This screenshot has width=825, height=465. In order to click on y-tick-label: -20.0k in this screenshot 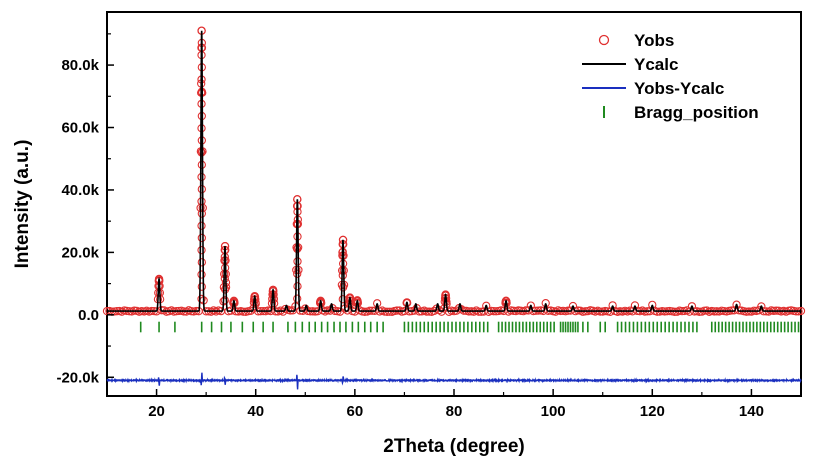, I will do `click(77, 377)`.